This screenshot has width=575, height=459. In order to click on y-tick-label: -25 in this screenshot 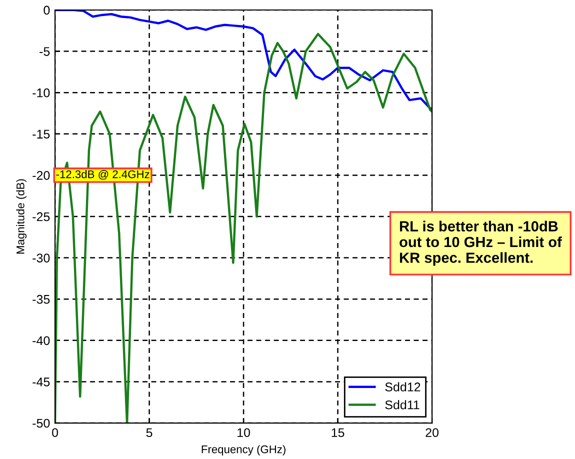, I will do `click(41, 217)`.